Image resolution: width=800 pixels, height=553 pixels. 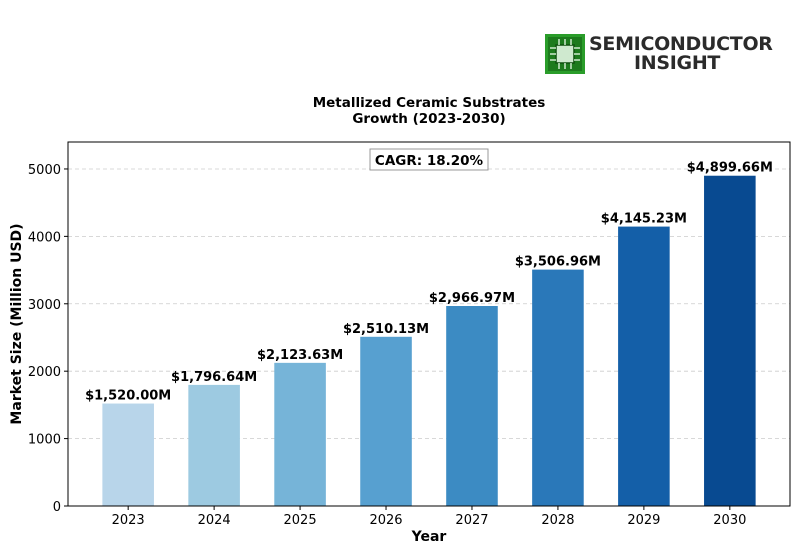 What do you see at coordinates (643, 520) in the screenshot?
I see `x-tick-label-2029: 2029` at bounding box center [643, 520].